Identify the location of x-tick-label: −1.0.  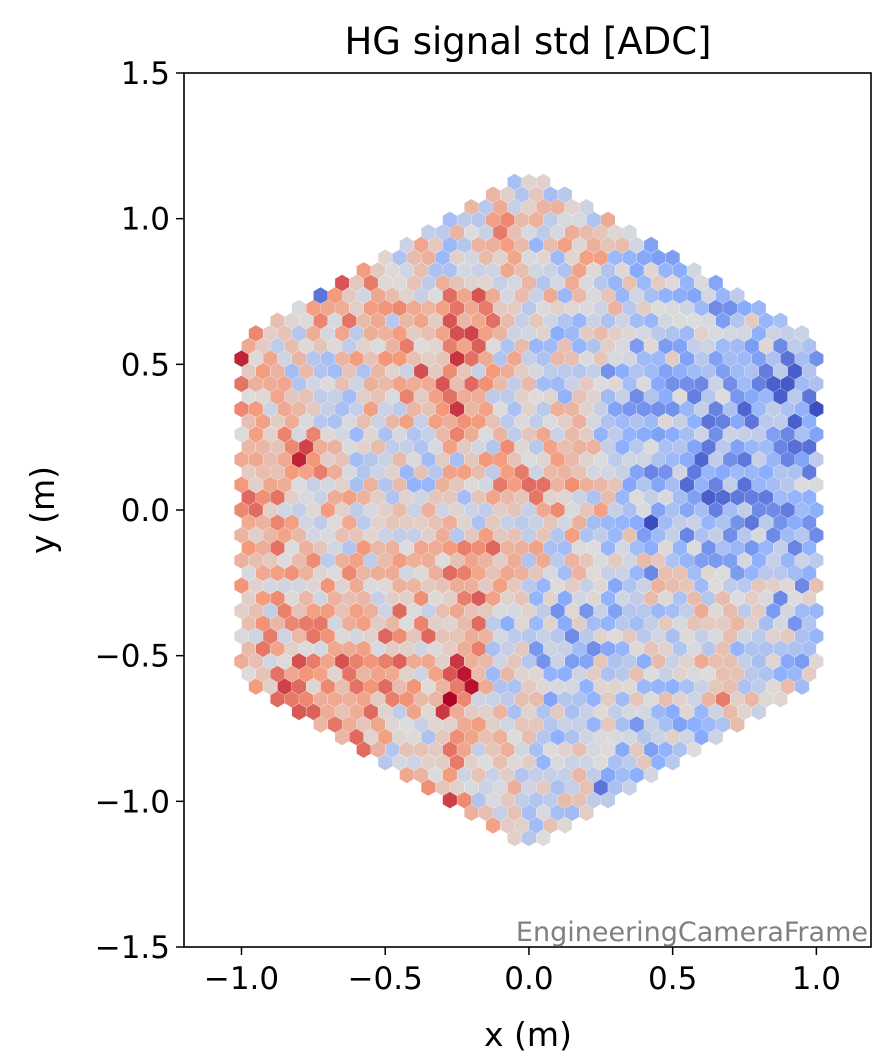
(241, 979).